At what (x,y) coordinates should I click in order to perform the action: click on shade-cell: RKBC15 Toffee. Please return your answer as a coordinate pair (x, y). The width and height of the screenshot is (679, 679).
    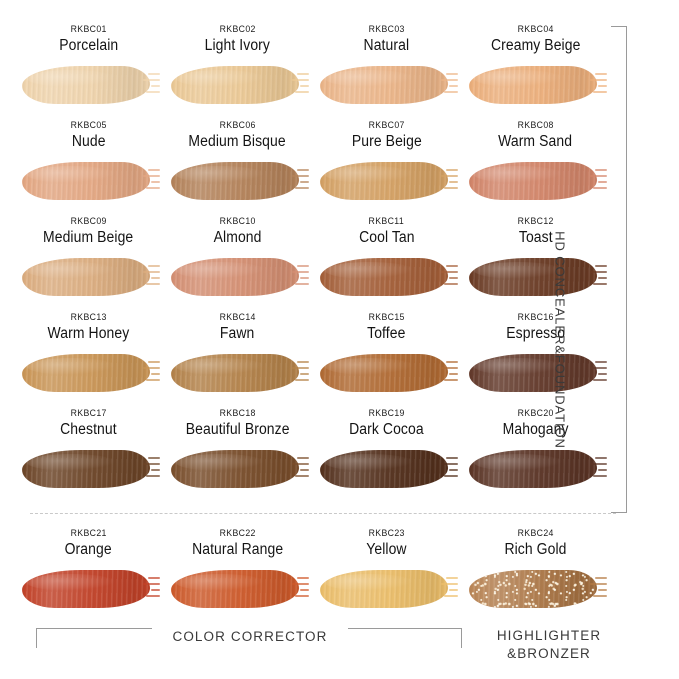
    Looking at the image, I should click on (386, 360).